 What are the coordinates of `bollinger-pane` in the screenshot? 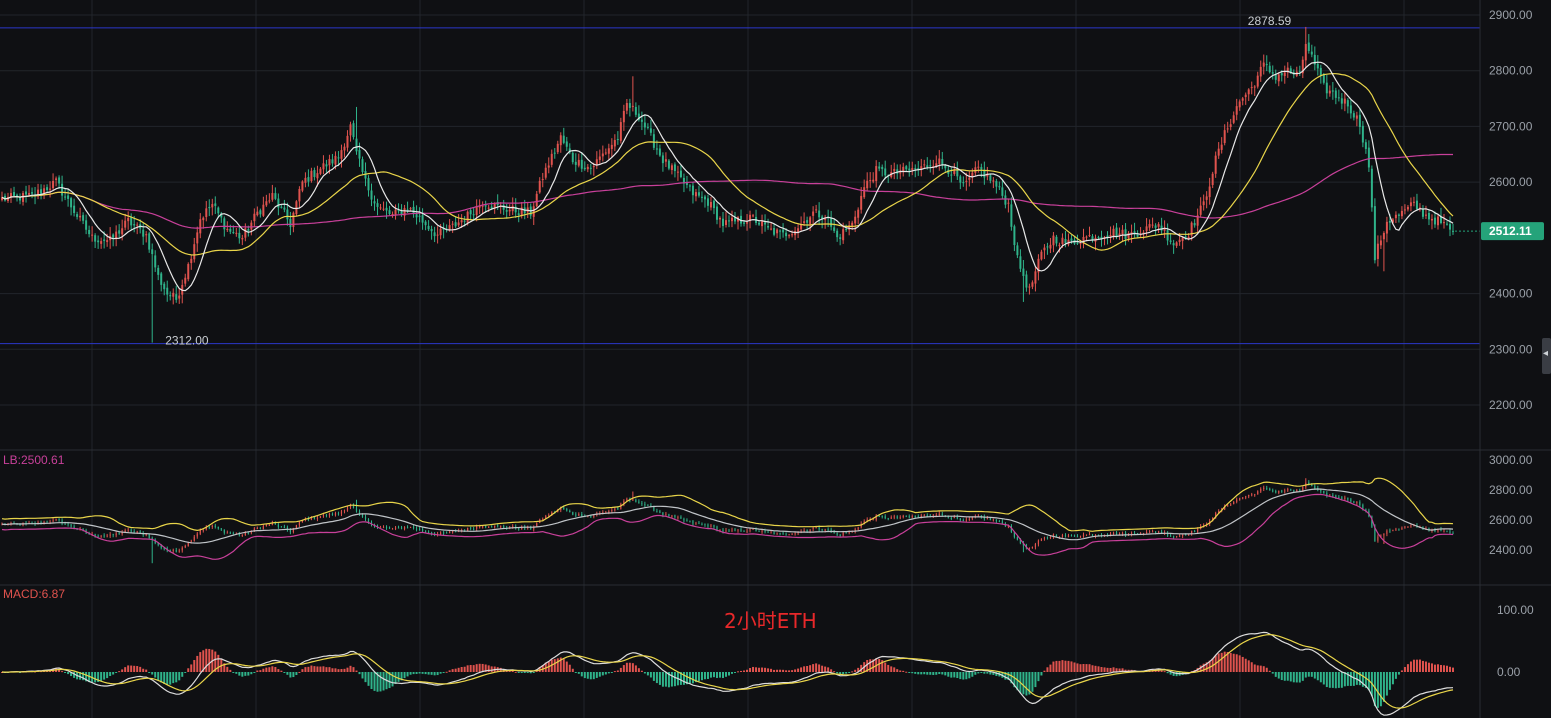 It's located at (727, 520).